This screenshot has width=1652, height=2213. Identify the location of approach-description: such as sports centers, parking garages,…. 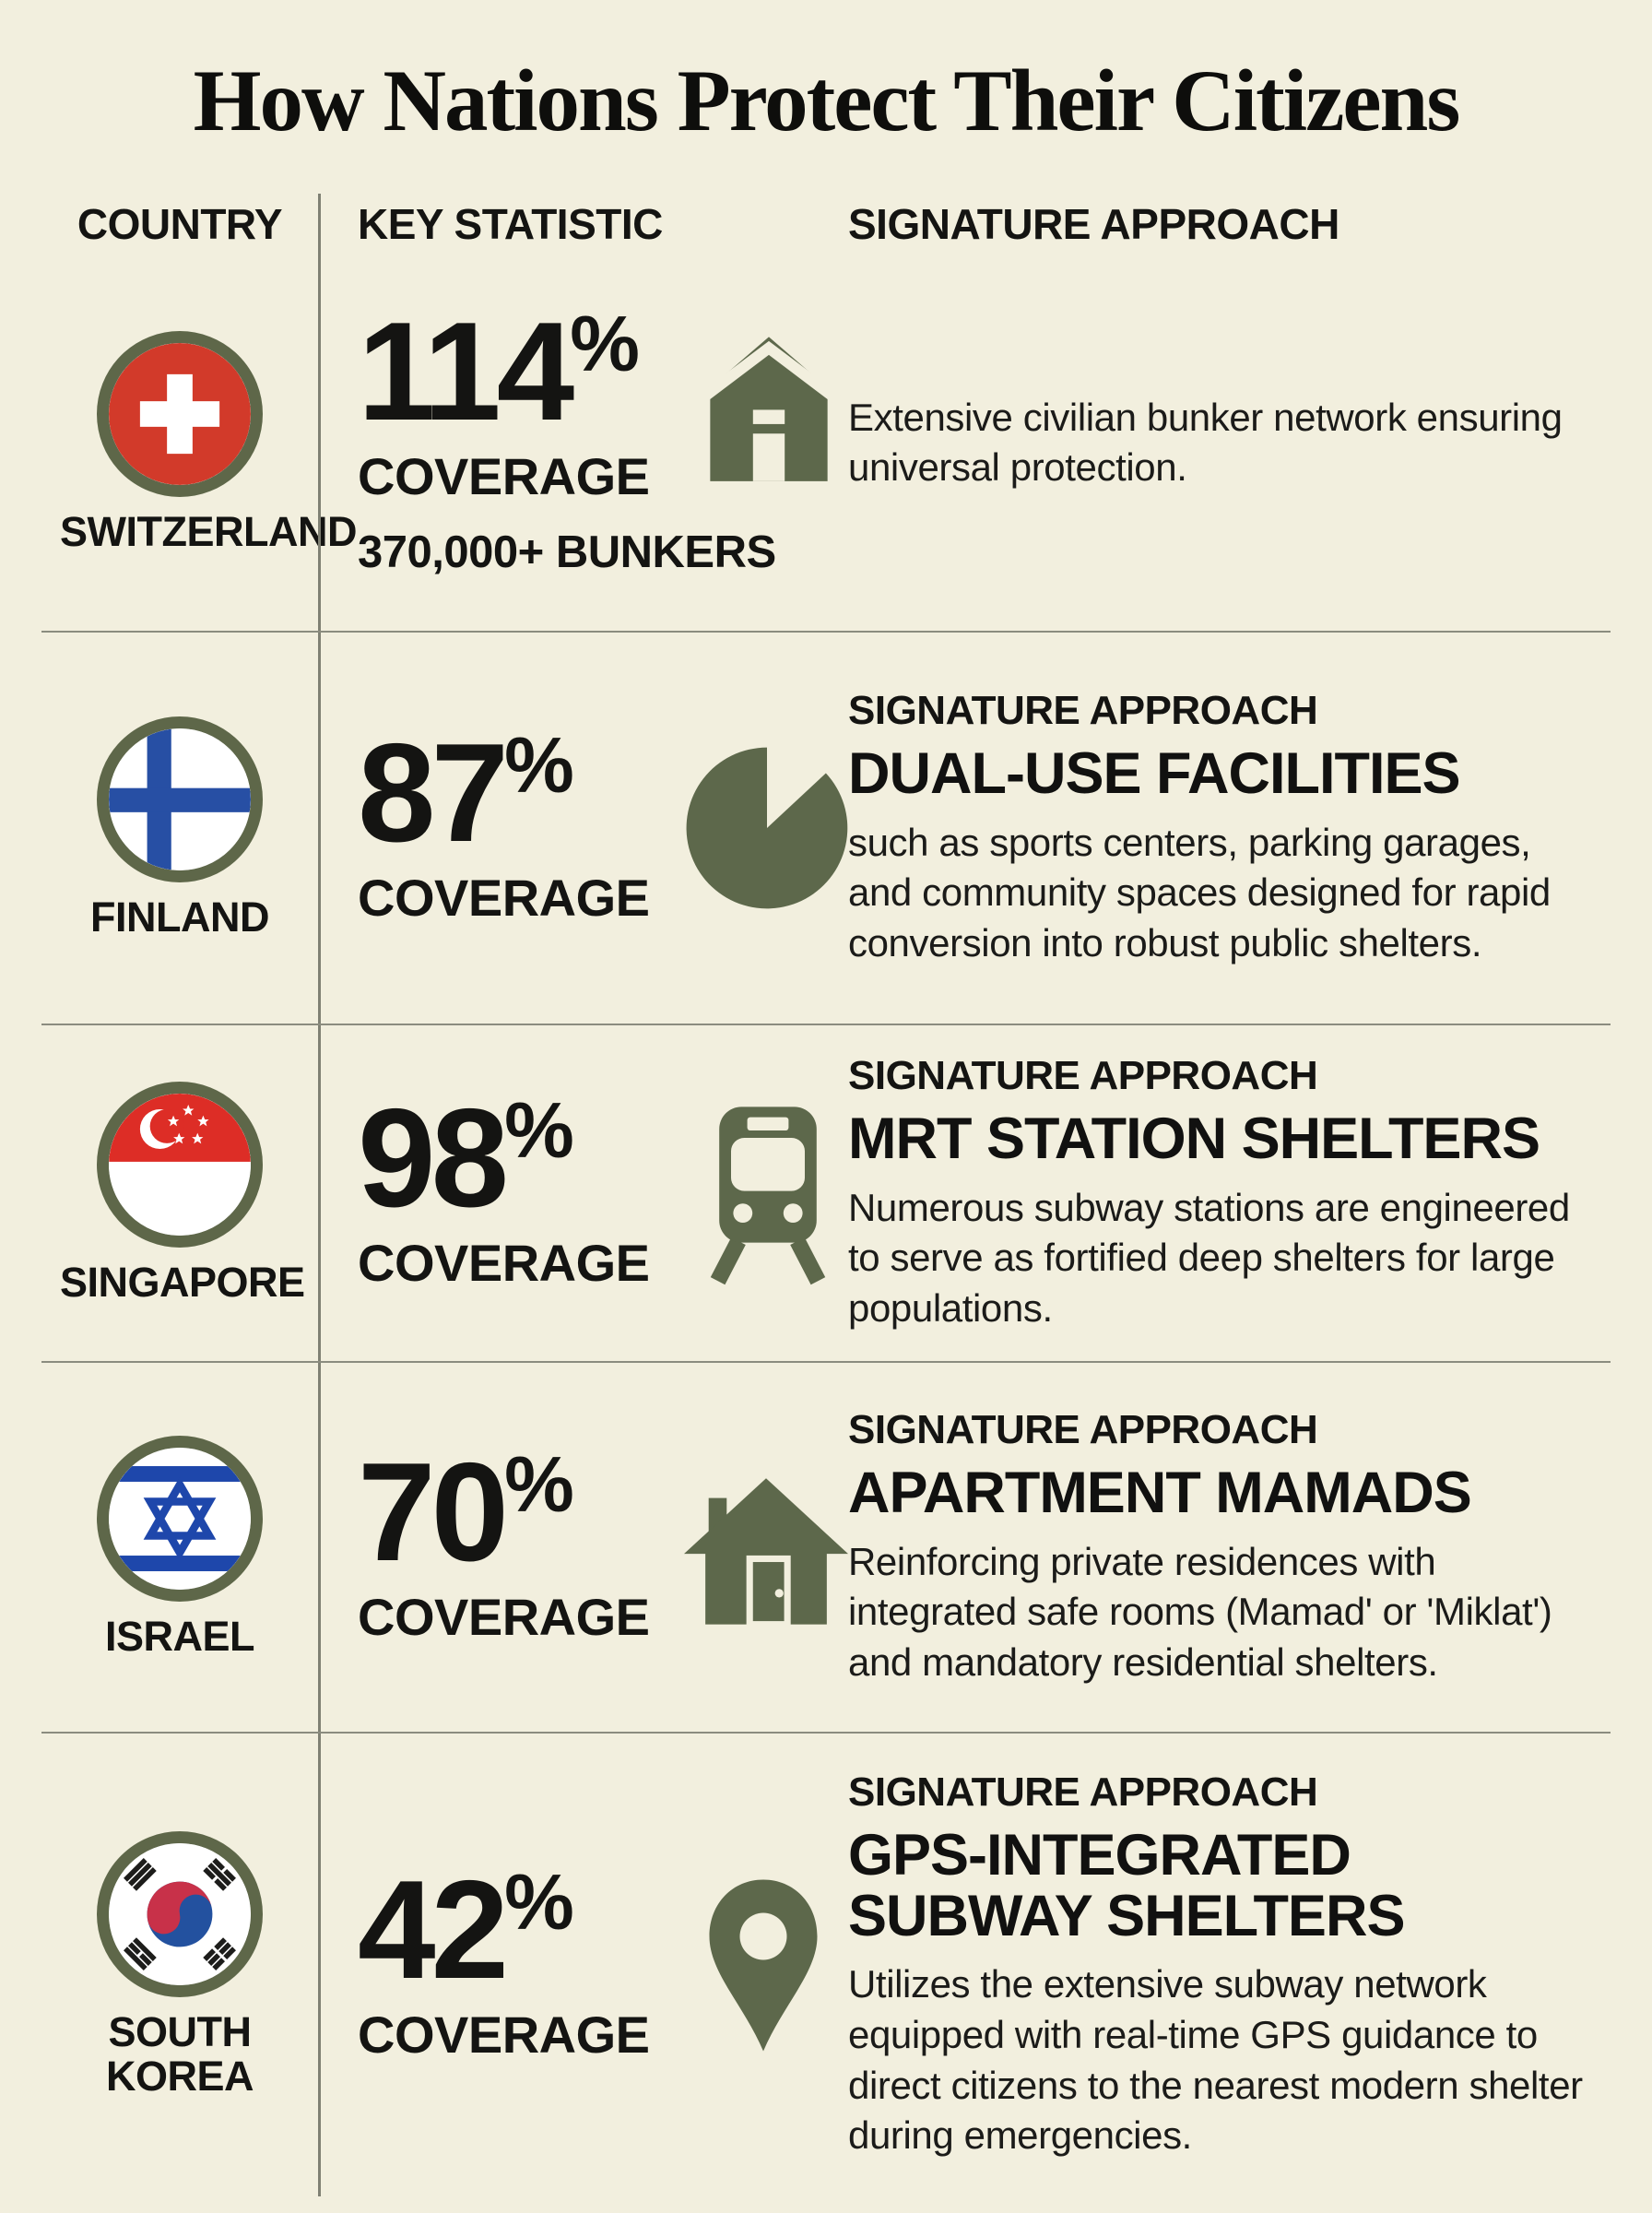
(1199, 892).